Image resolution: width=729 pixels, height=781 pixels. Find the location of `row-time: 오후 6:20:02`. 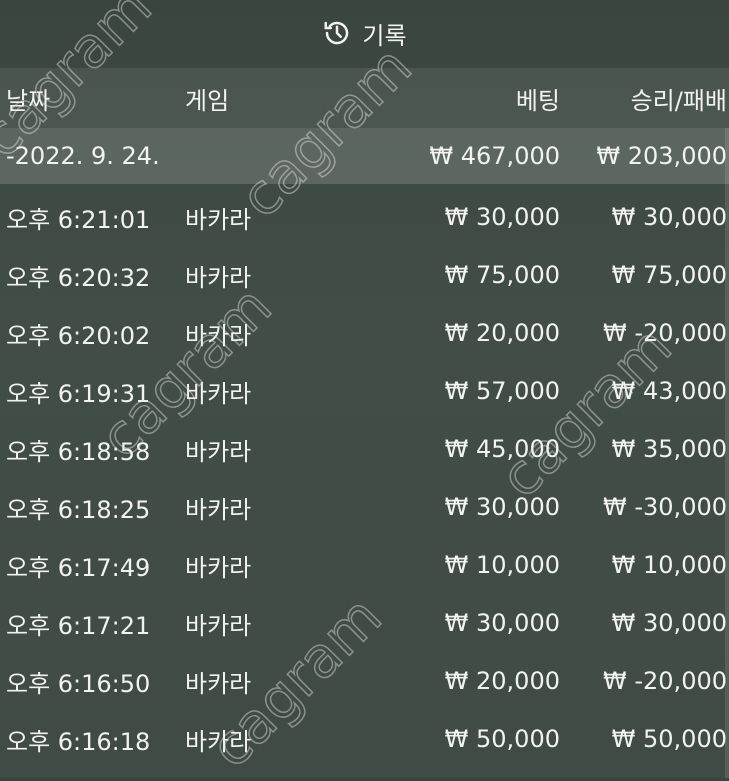

row-time: 오후 6:20:02 is located at coordinates (78, 335).